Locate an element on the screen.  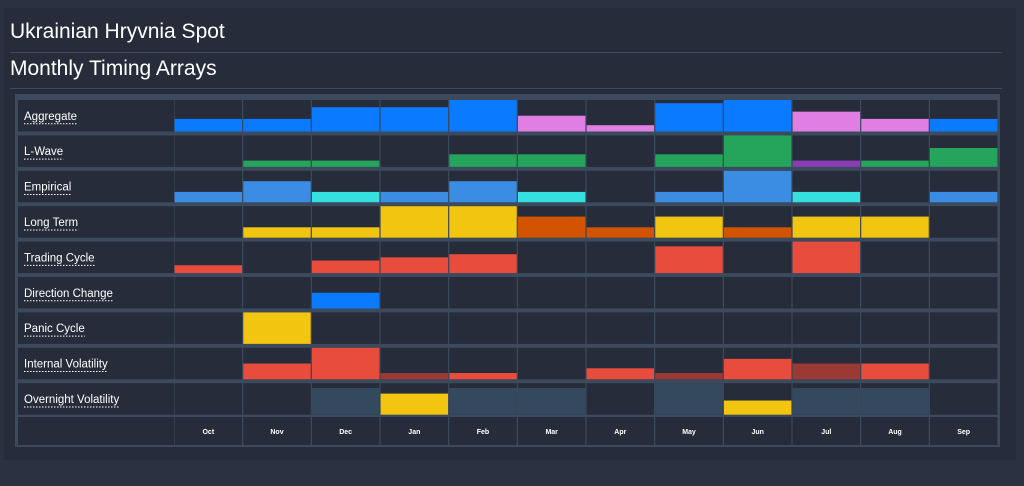
x-tick-label: May is located at coordinates (689, 432).